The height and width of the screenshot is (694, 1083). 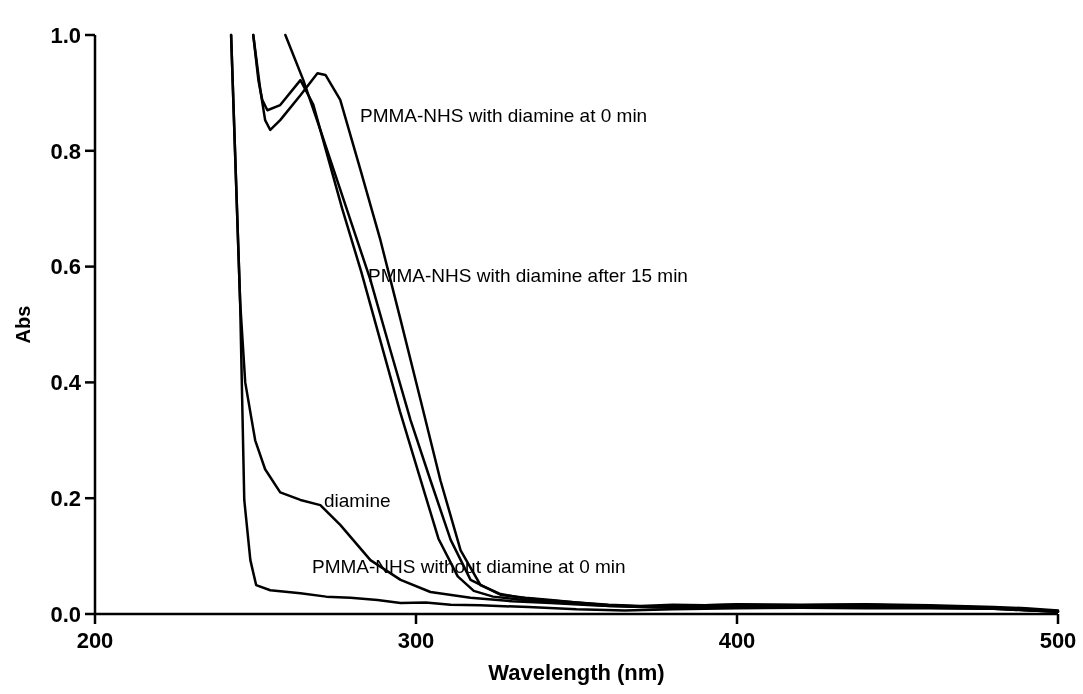 I want to click on y-tick-label: 1.0, so click(x=65, y=35).